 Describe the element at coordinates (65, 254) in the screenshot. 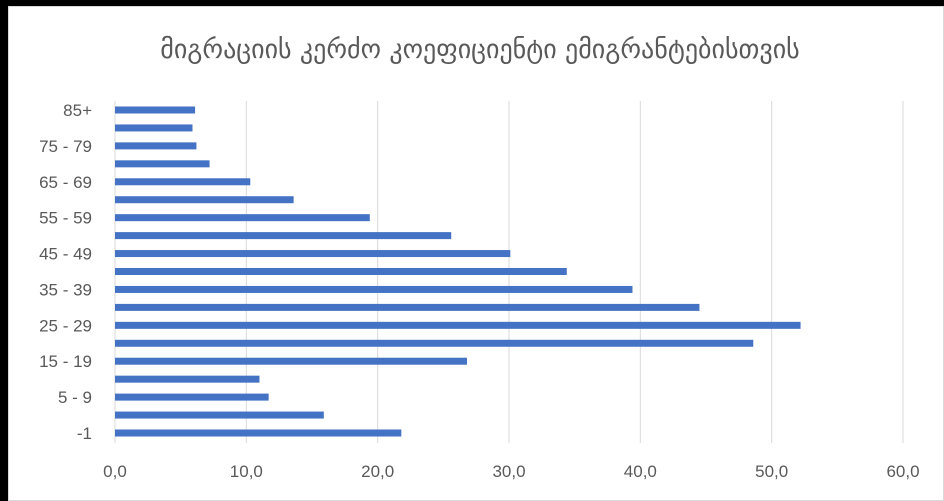

I see `y-tick-label: 45 - 49` at that location.